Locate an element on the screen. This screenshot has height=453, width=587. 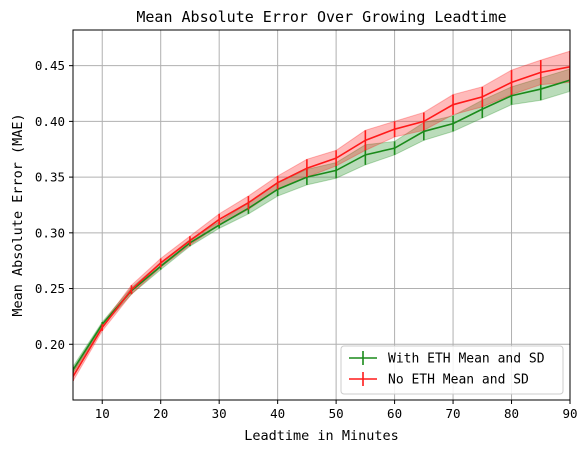
x-tick-label: 80 is located at coordinates (511, 413).